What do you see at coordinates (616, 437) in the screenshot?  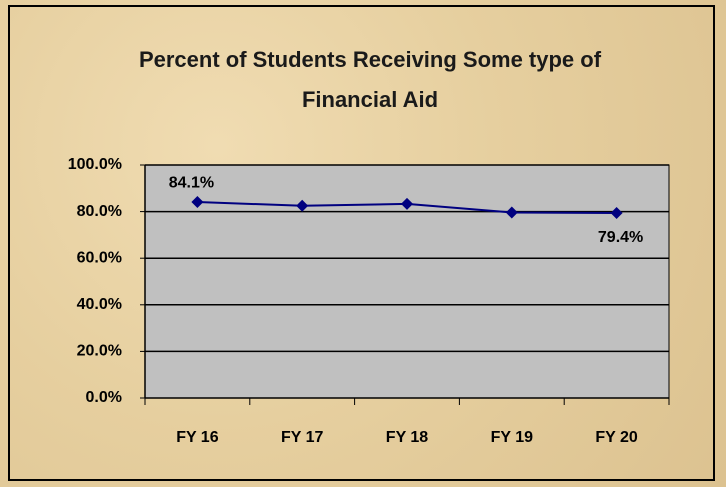 I see `x-tick-label: FY 20` at bounding box center [616, 437].